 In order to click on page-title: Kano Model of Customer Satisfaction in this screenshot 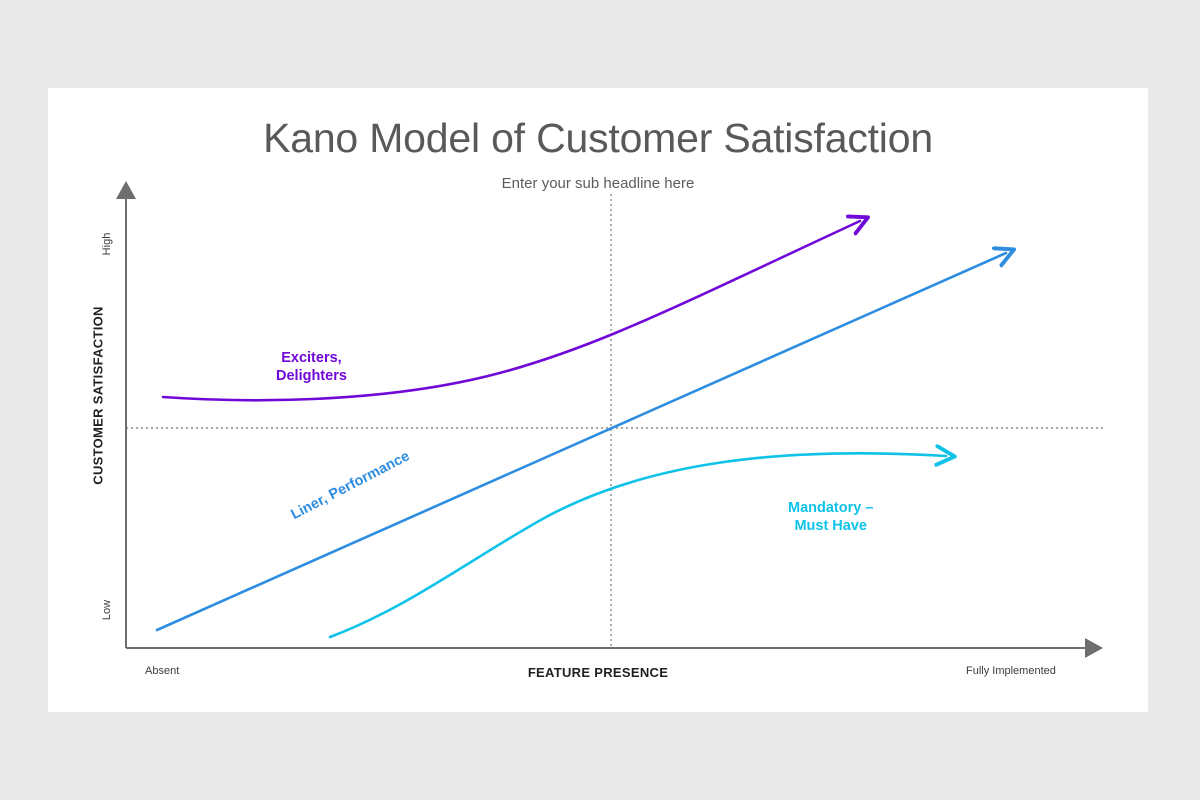, I will do `click(598, 138)`.